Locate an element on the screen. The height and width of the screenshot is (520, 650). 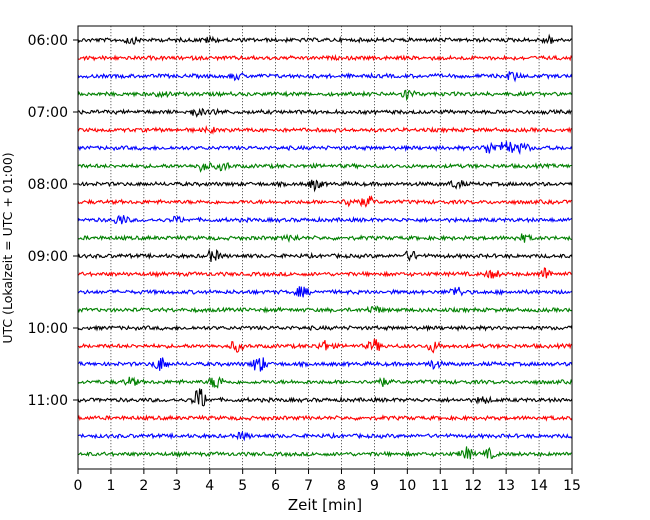
x-tick-label: 7 is located at coordinates (308, 486).